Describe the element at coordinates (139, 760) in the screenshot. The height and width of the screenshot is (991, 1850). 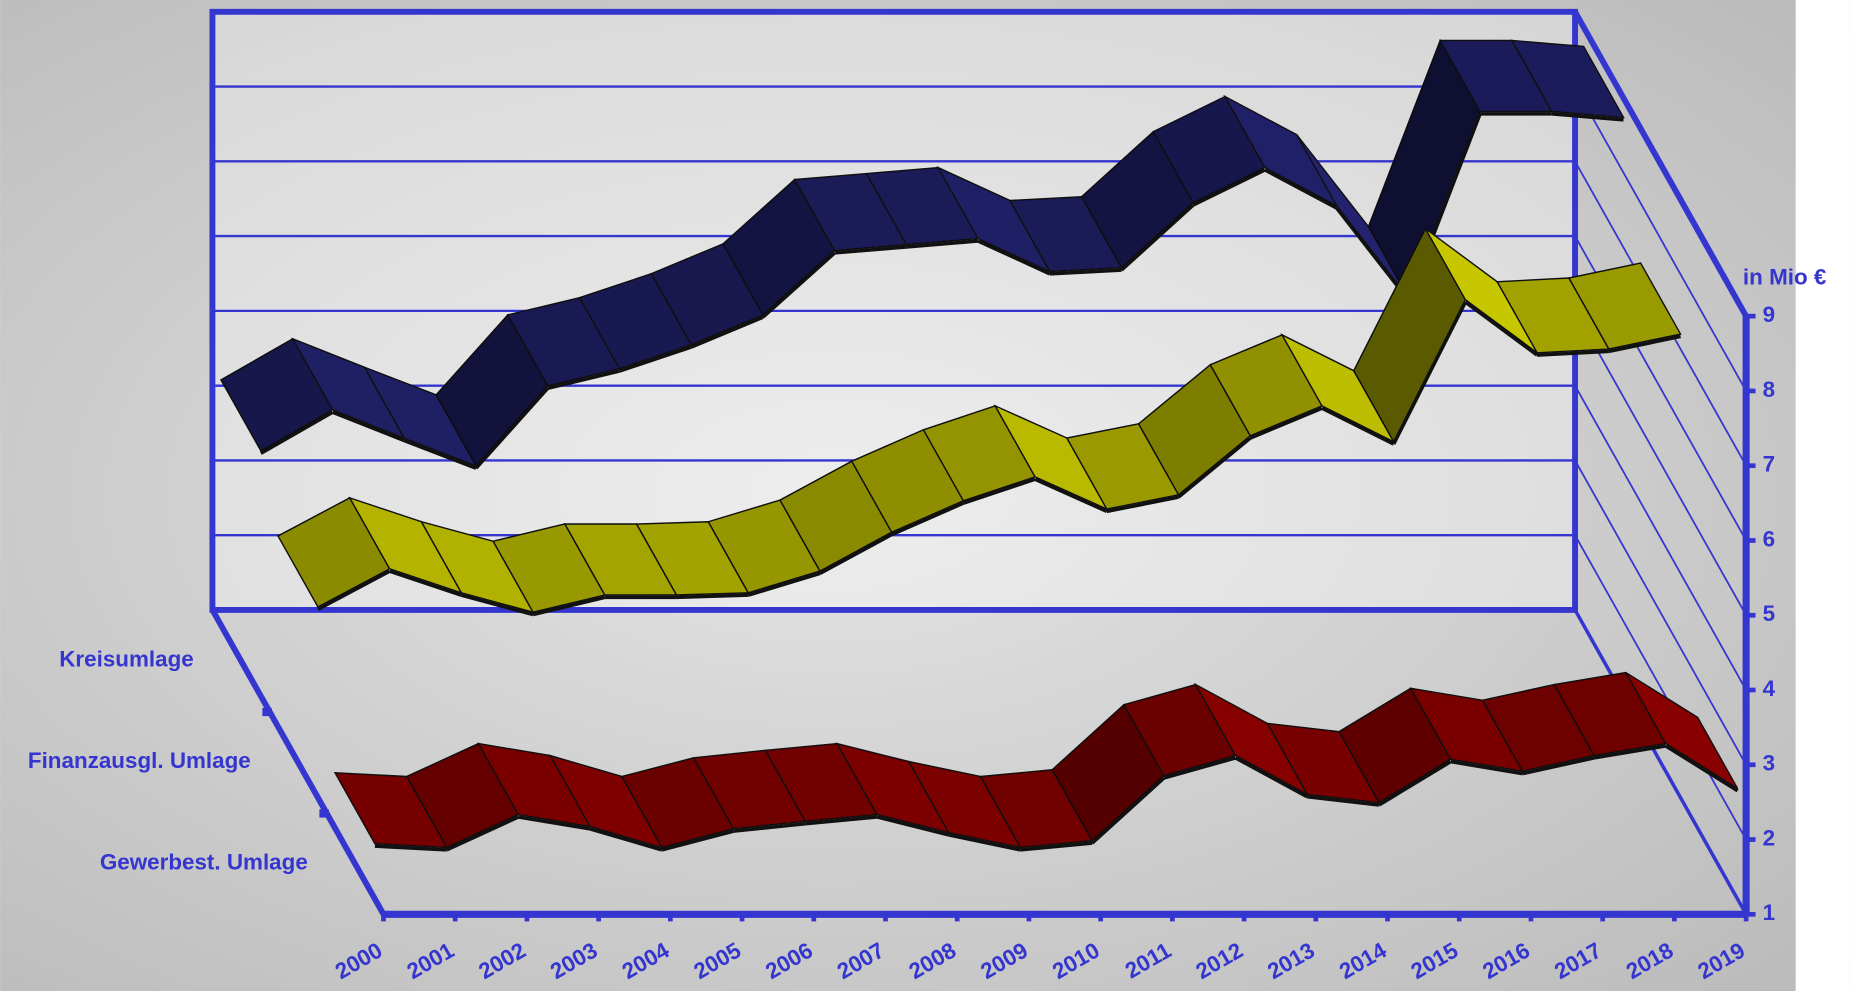
I see `series-label: Finanzausgl. Umlage` at that location.